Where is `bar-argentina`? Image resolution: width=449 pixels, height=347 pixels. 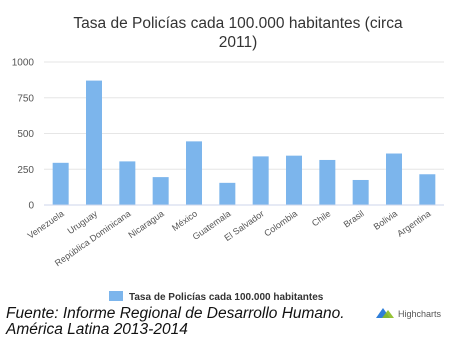
bar-argentina is located at coordinates (427, 189).